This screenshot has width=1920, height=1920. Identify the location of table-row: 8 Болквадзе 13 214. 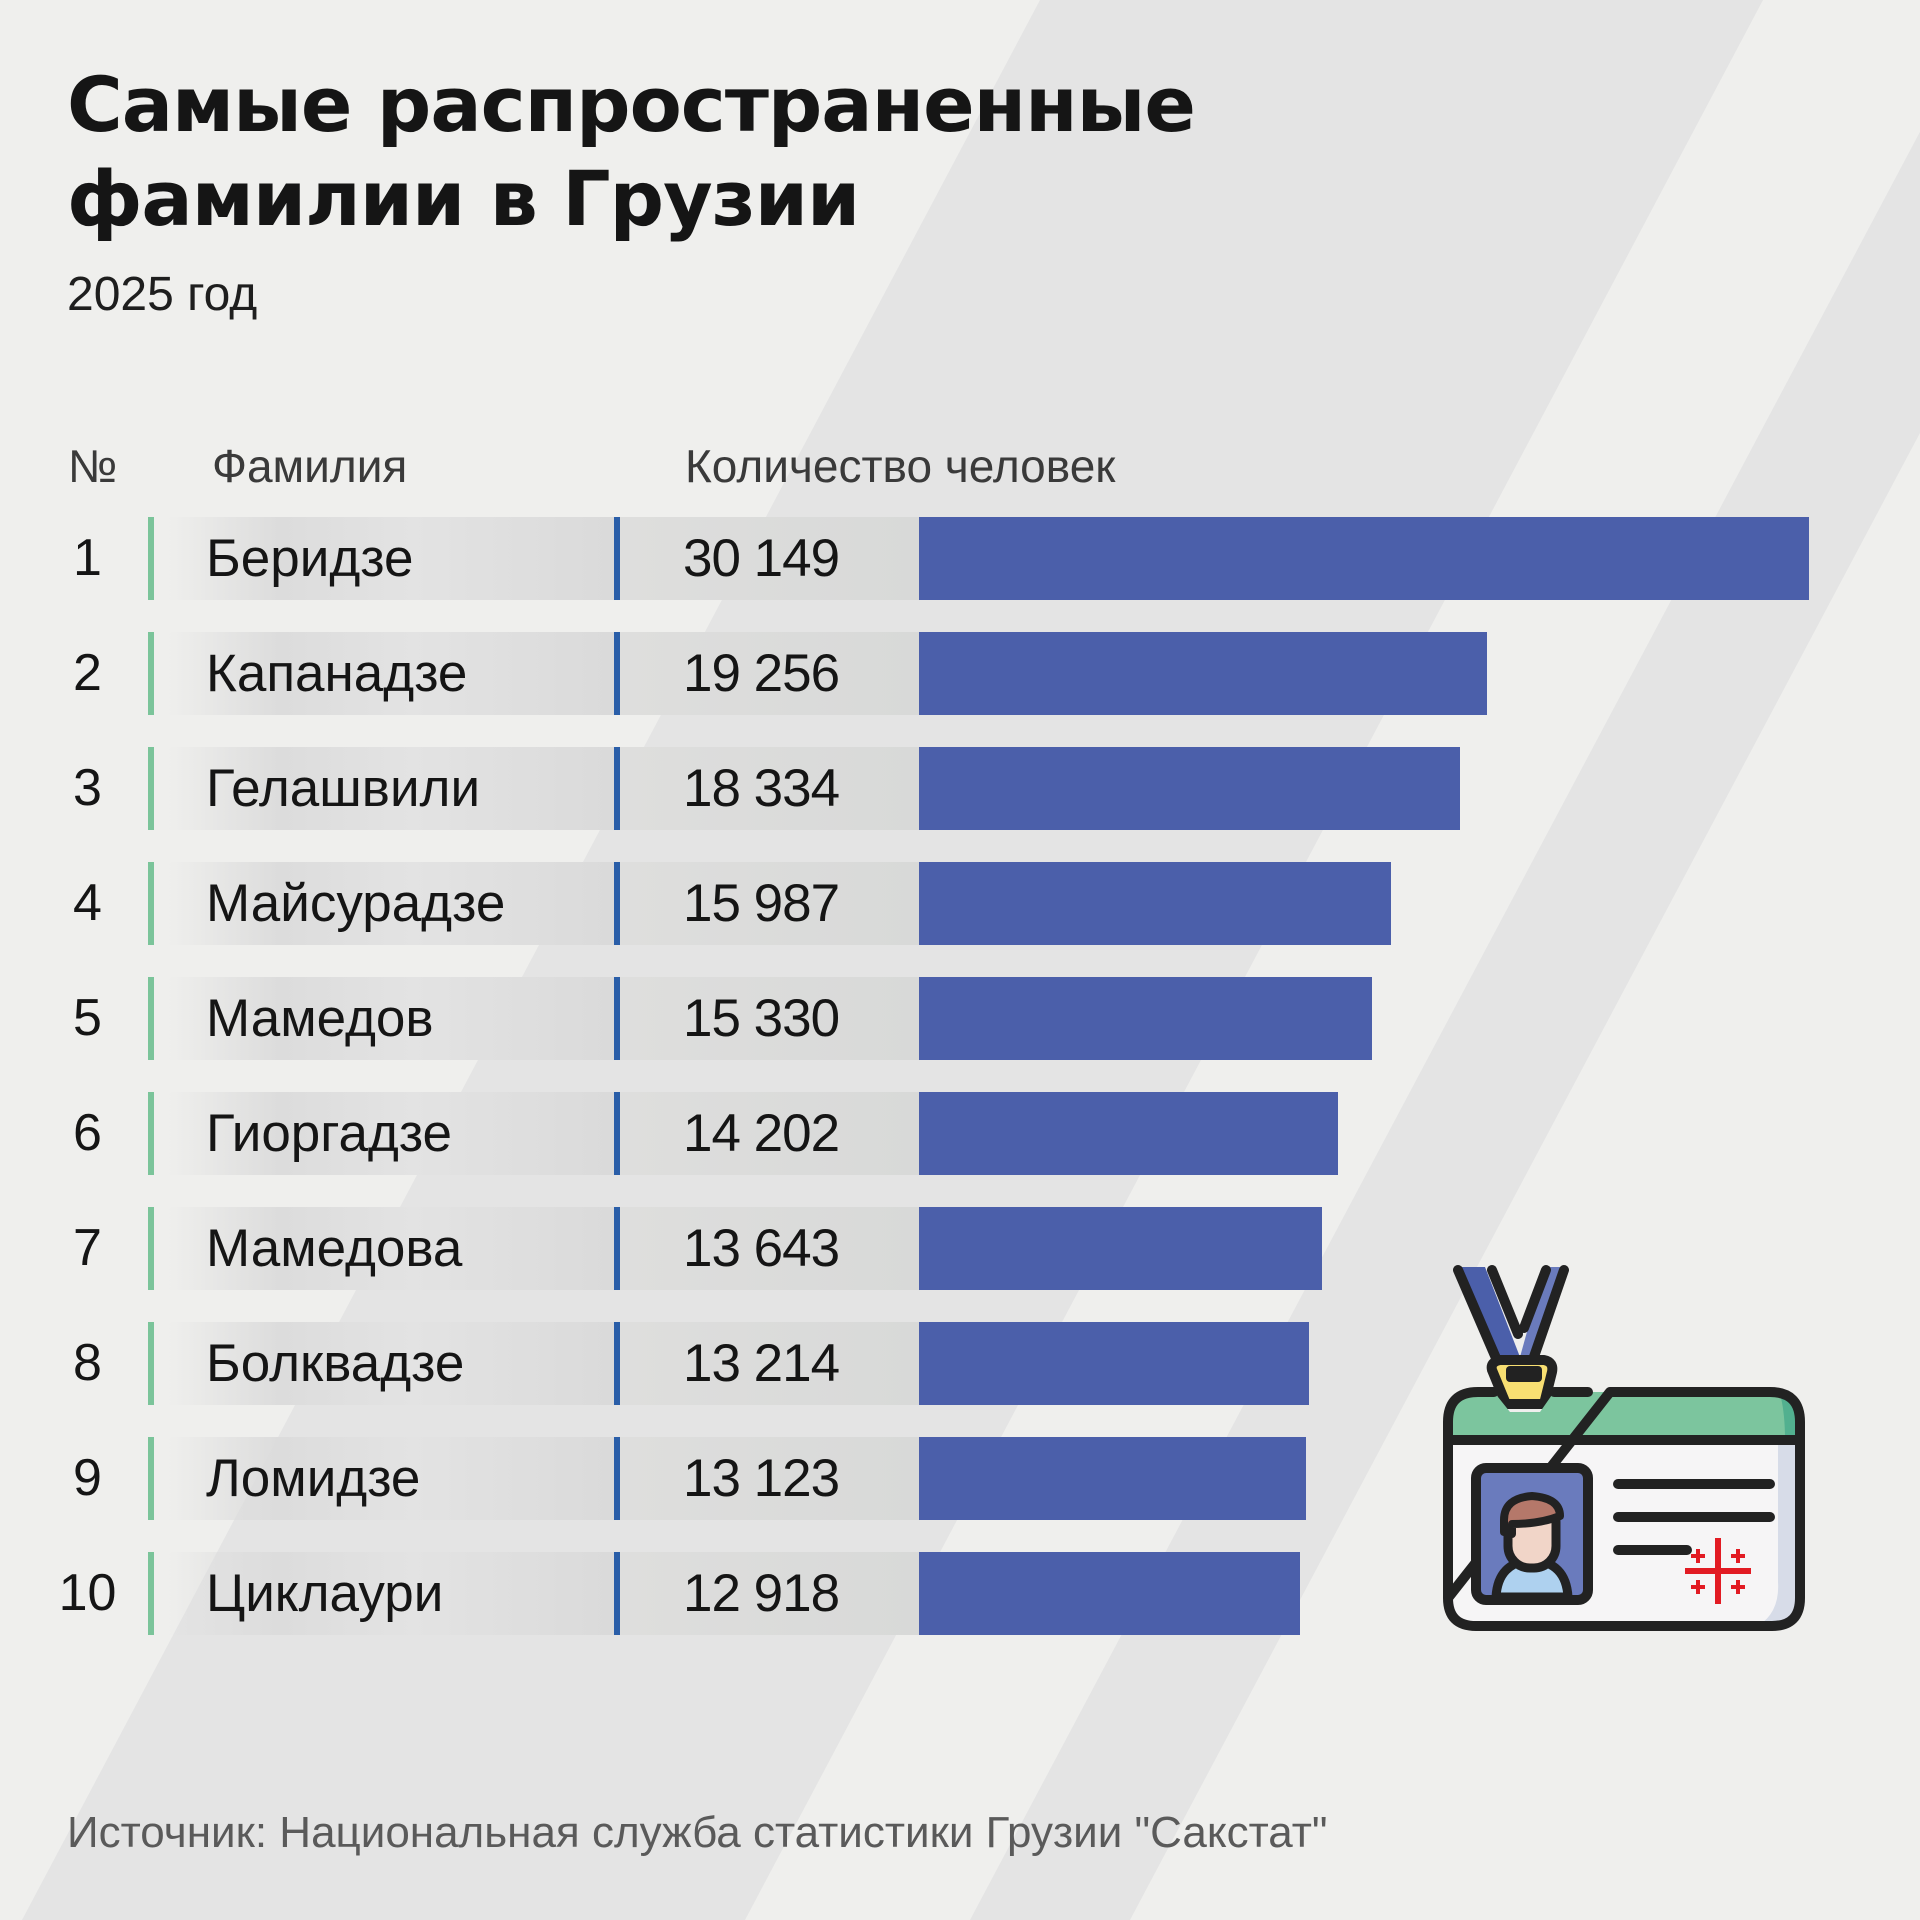
(960, 1363).